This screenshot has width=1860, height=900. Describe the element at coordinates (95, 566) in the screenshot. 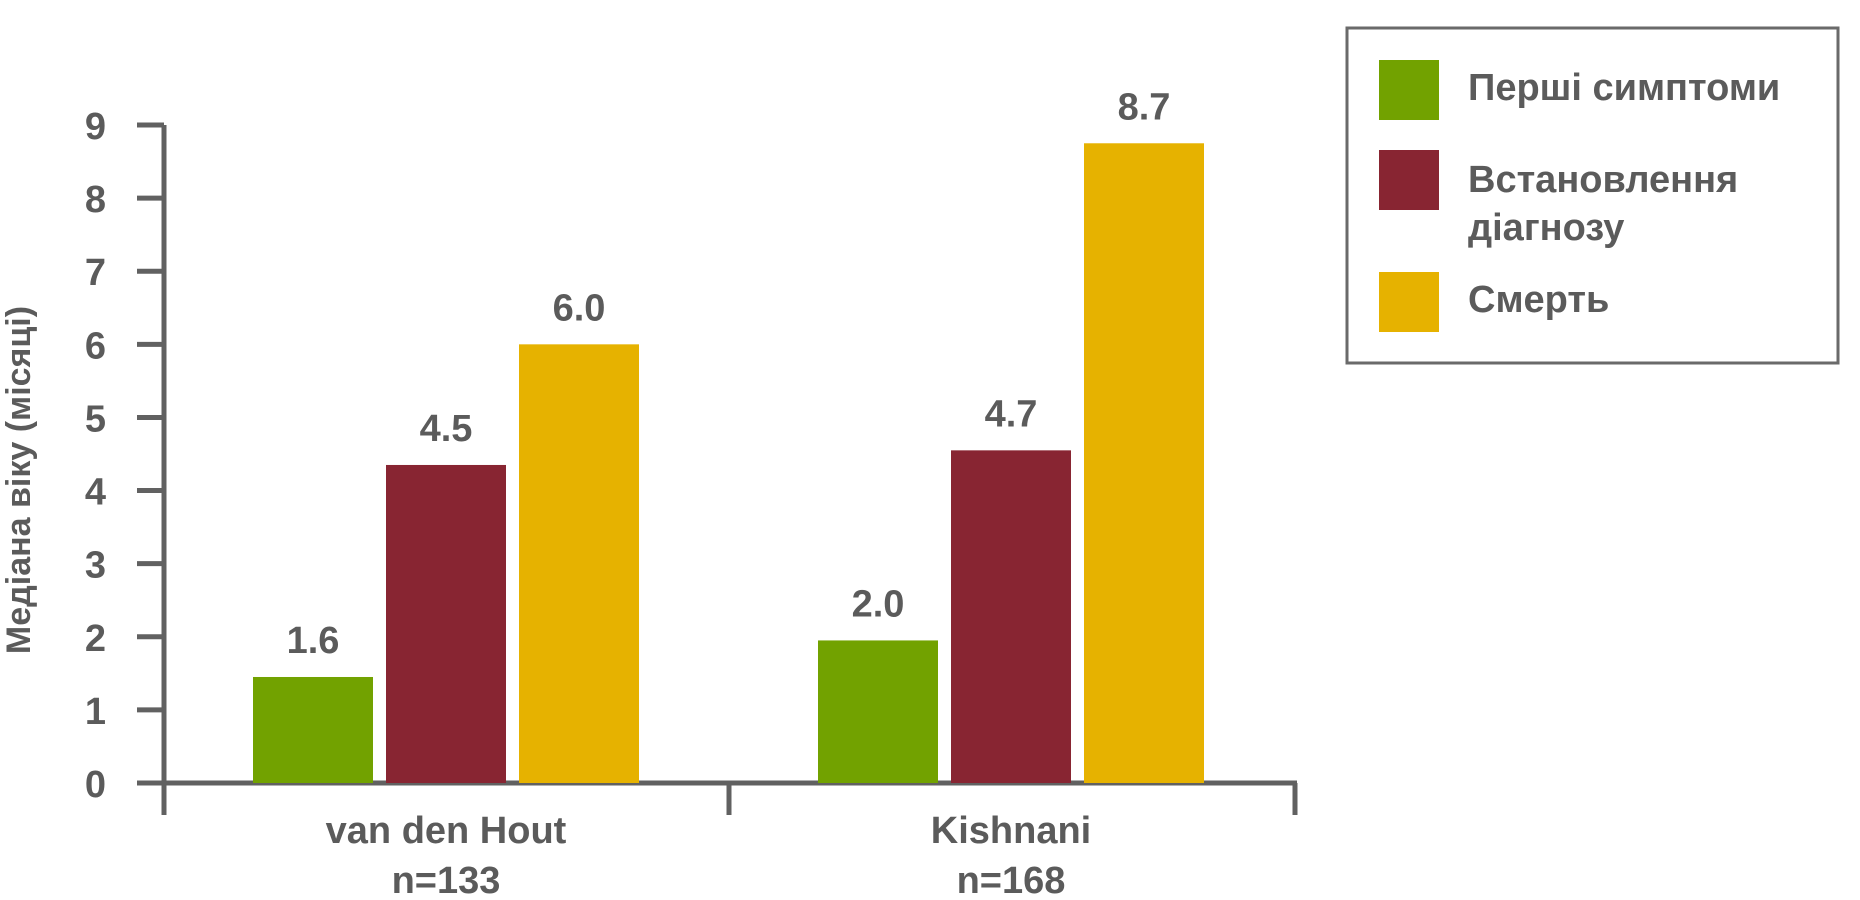

I see `y-tick-label: 3` at that location.